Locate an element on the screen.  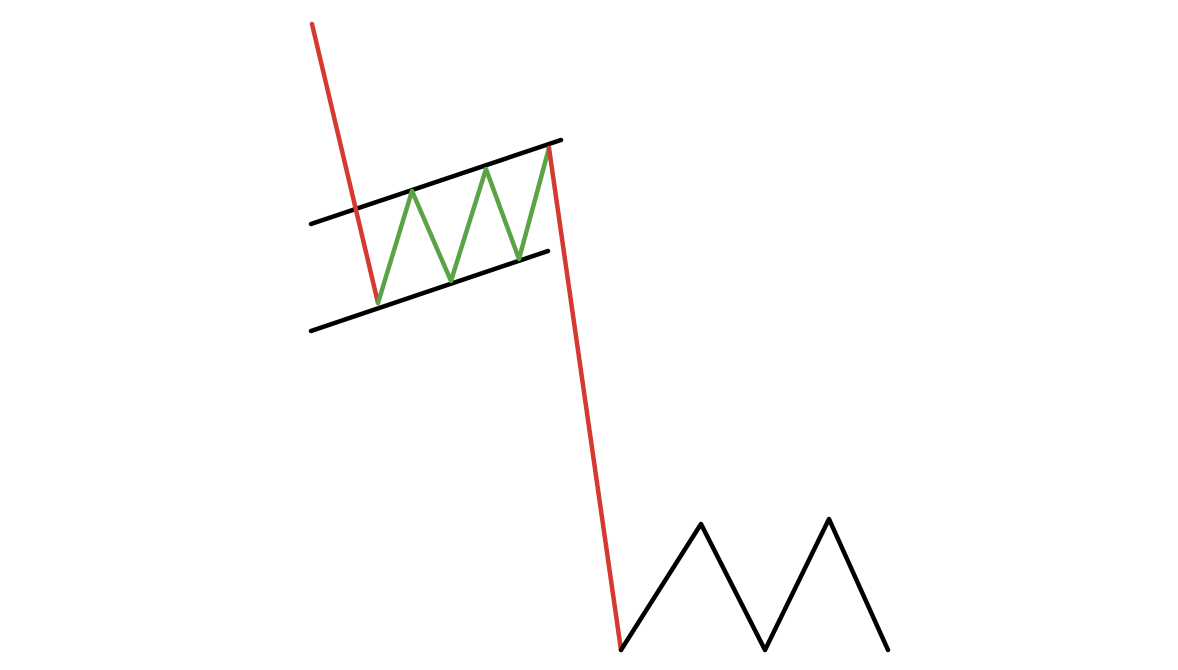
flag-channel-top-line is located at coordinates (436, 182).